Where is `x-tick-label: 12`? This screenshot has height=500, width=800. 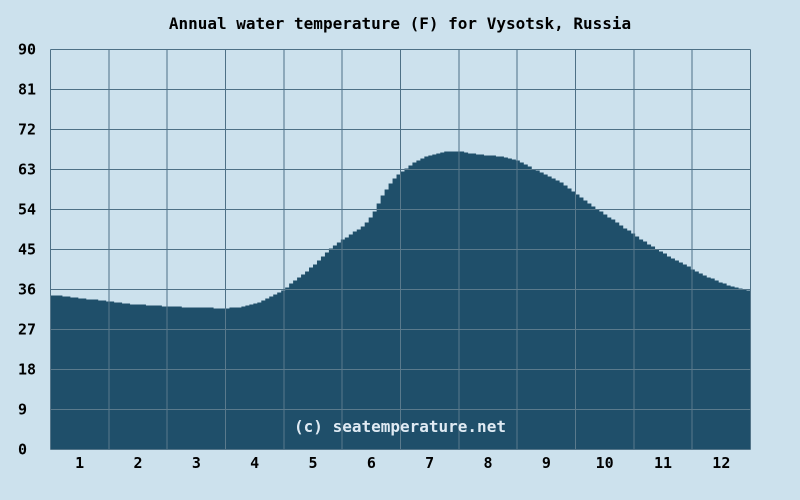
x-tick-label: 12 is located at coordinates (721, 463).